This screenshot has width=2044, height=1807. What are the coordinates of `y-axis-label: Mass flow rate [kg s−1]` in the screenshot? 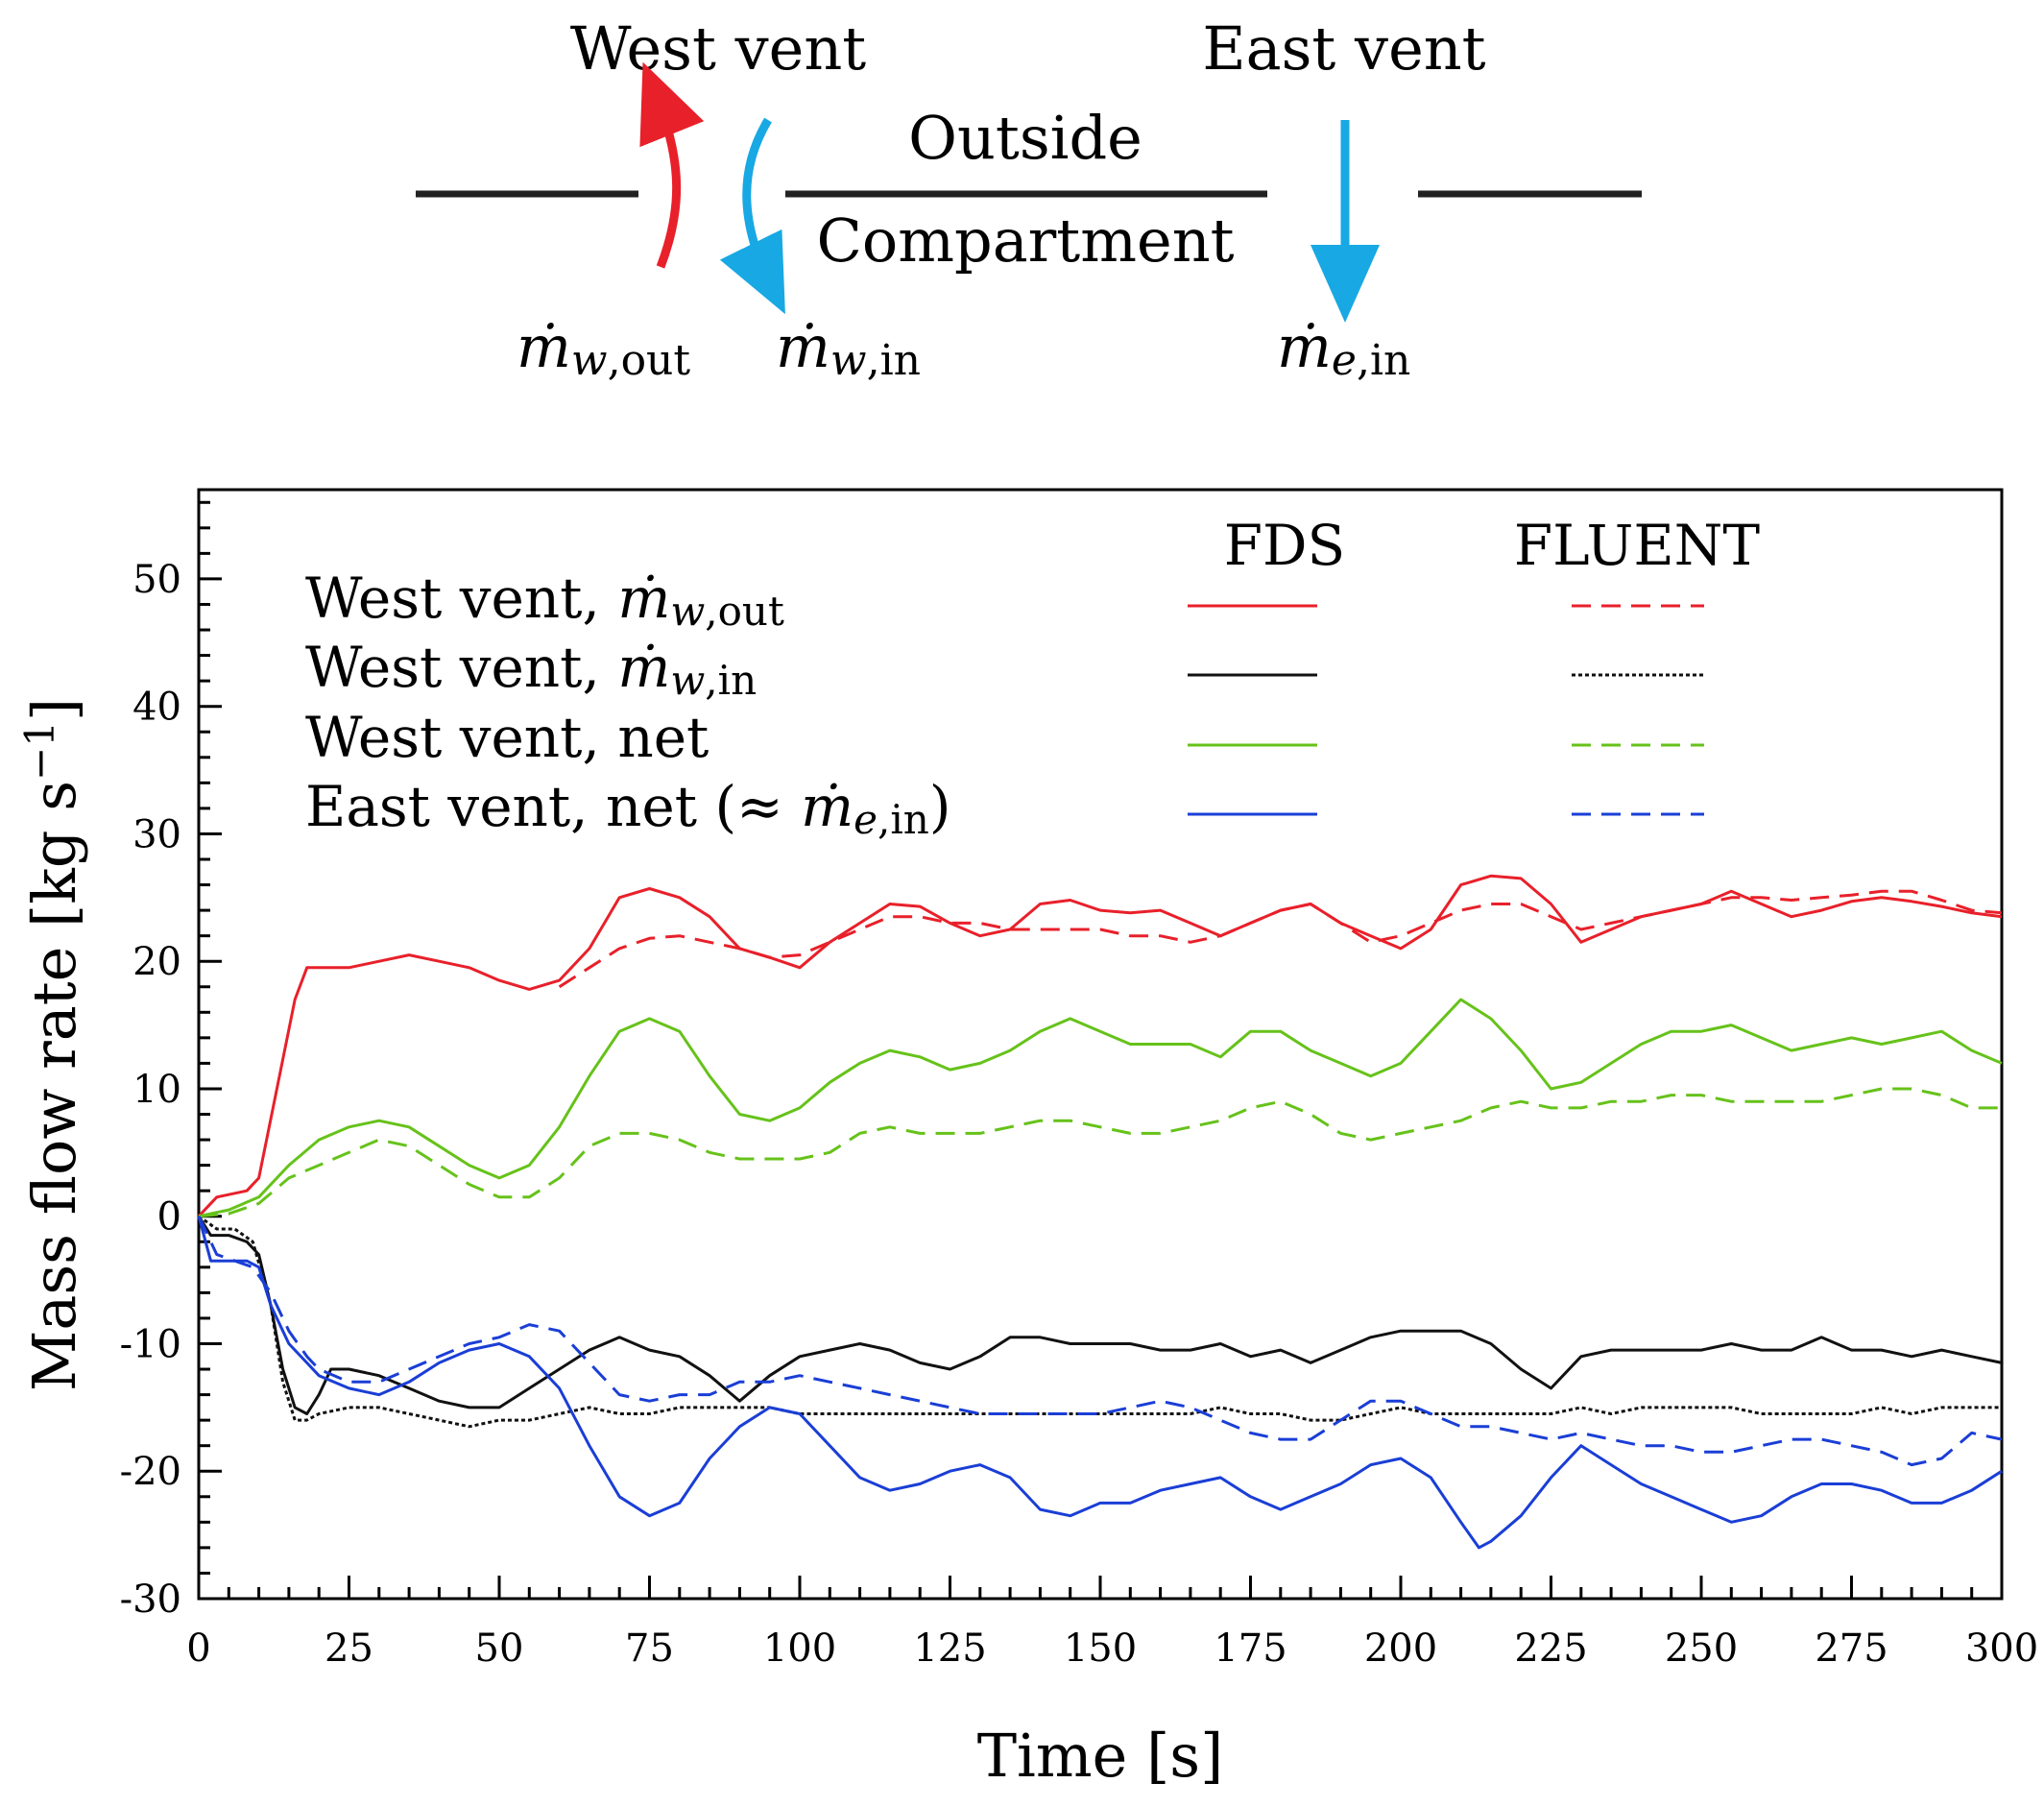 It's located at (52, 1044).